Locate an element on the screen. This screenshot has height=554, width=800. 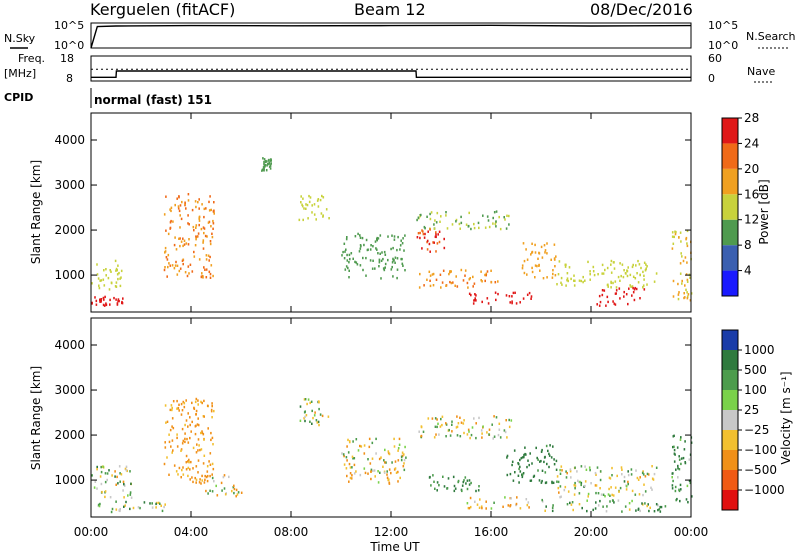
freq-label-2: [MHz] is located at coordinates (20, 73).